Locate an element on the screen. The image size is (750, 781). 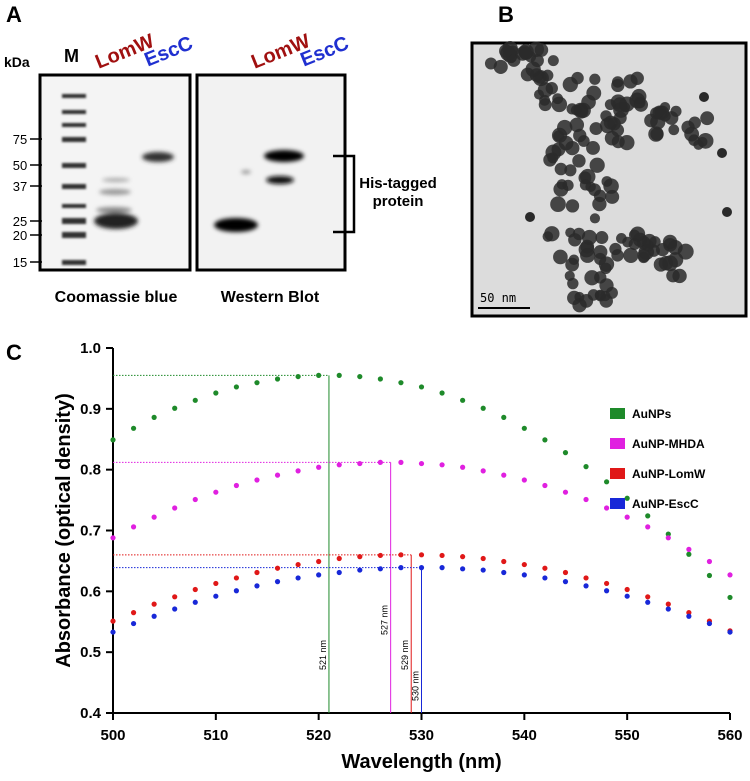
y-tick-label: 0.5 is located at coordinates (90, 652).